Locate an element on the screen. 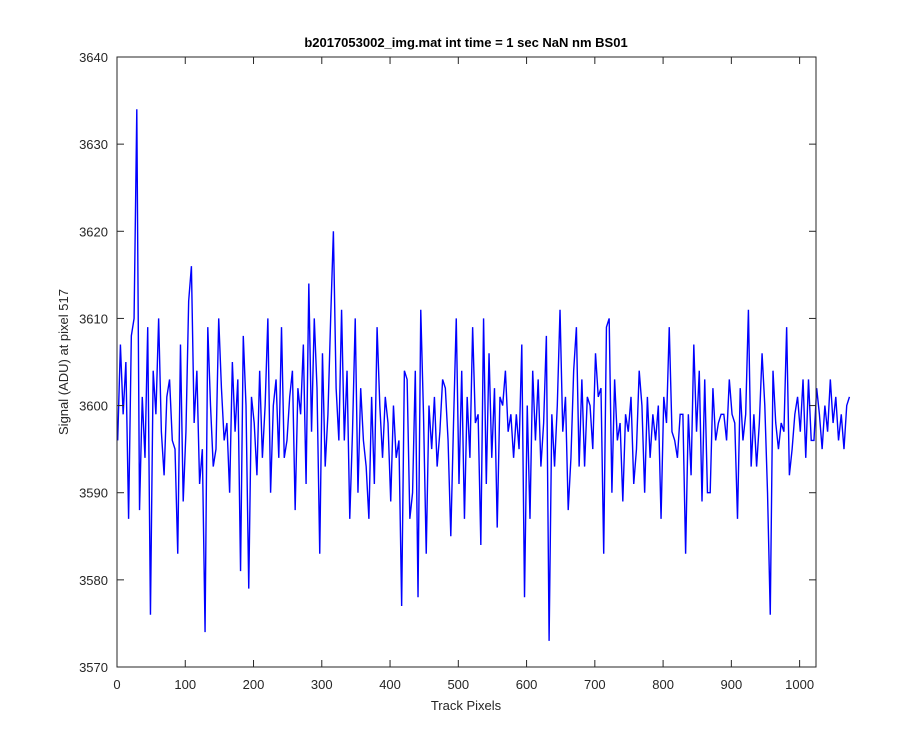 Image resolution: width=900 pixels, height=750 pixels. y-tick-label: 3600 is located at coordinates (93, 406).